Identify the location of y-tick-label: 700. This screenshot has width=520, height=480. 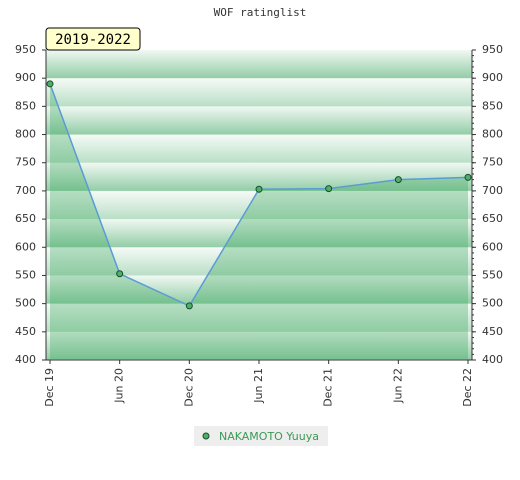
(25, 190).